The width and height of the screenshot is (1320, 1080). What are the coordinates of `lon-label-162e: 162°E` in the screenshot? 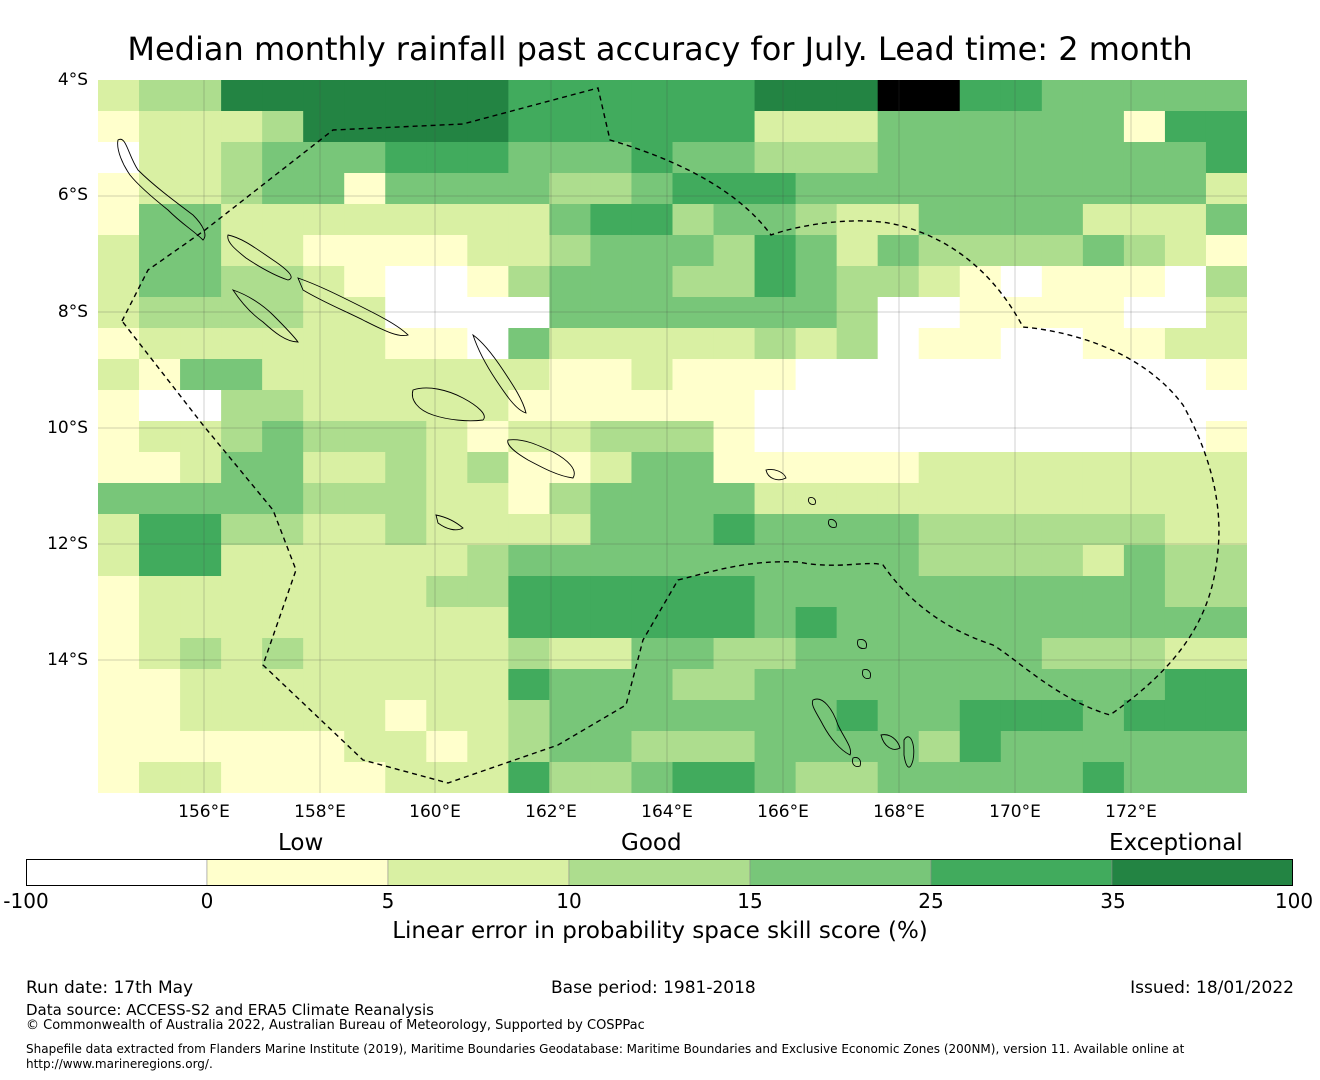 It's located at (551, 812).